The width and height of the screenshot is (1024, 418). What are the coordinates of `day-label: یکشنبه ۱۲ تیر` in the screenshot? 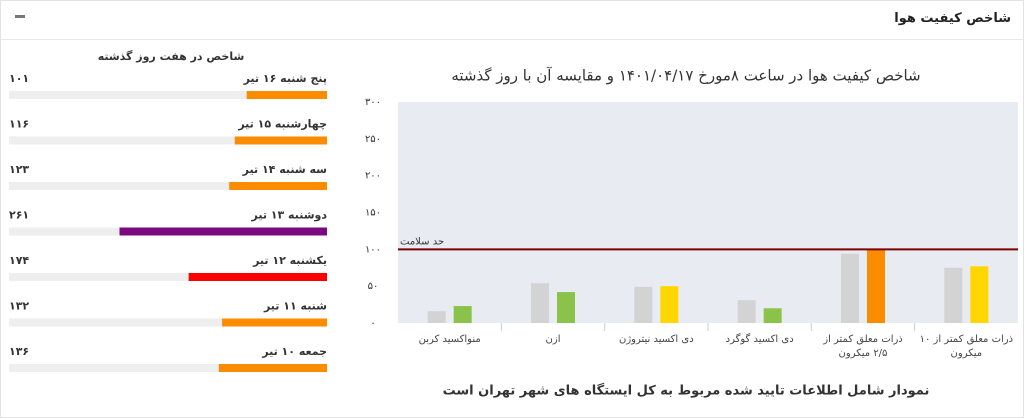 It's located at (289, 260).